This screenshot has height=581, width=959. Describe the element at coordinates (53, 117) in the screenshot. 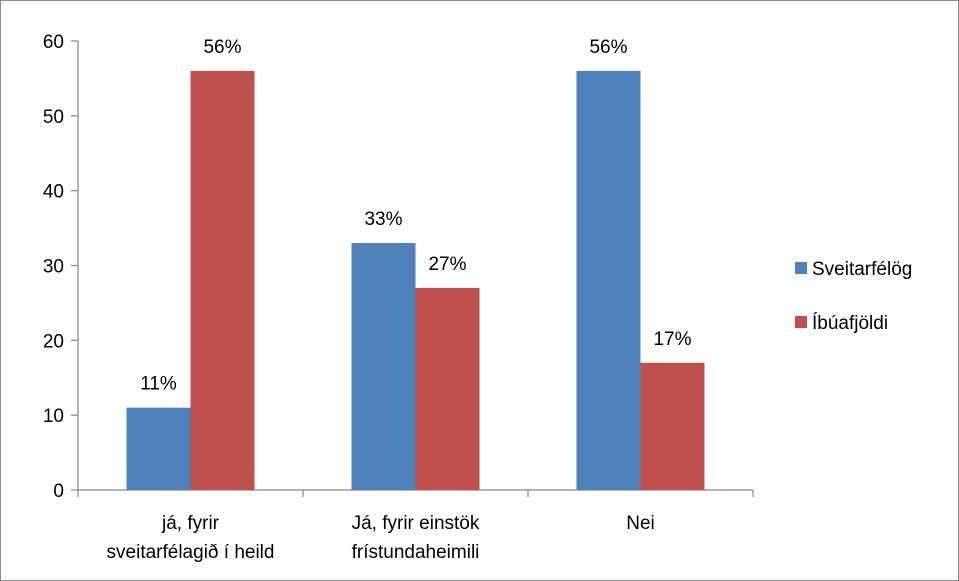

I see `y-tick-label: 50` at that location.